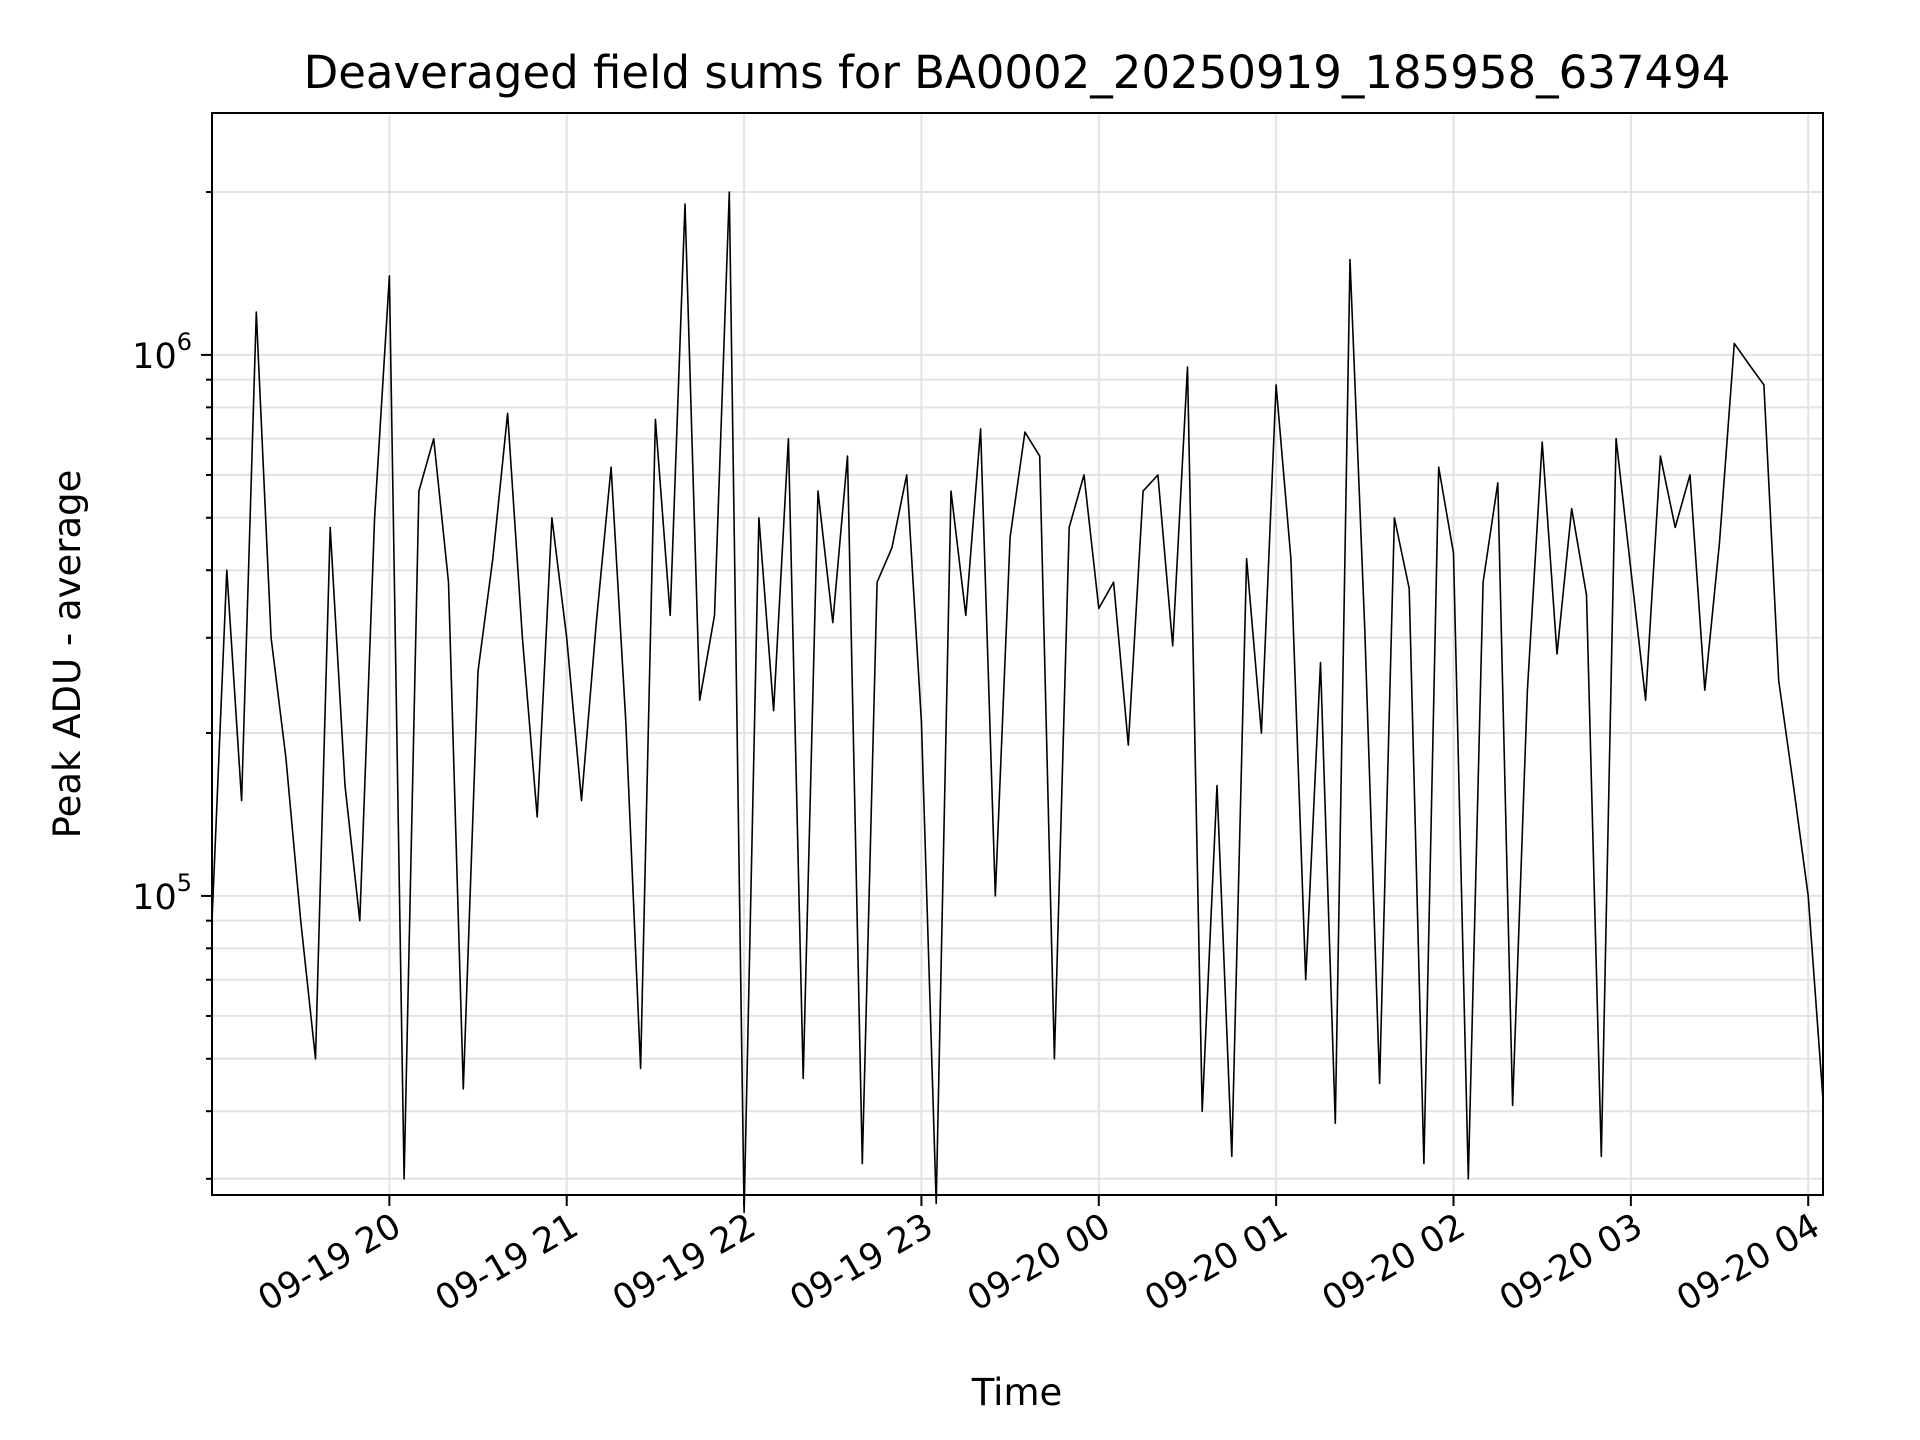  I want to click on y-tick-label: 10⁶, so click(162, 352).